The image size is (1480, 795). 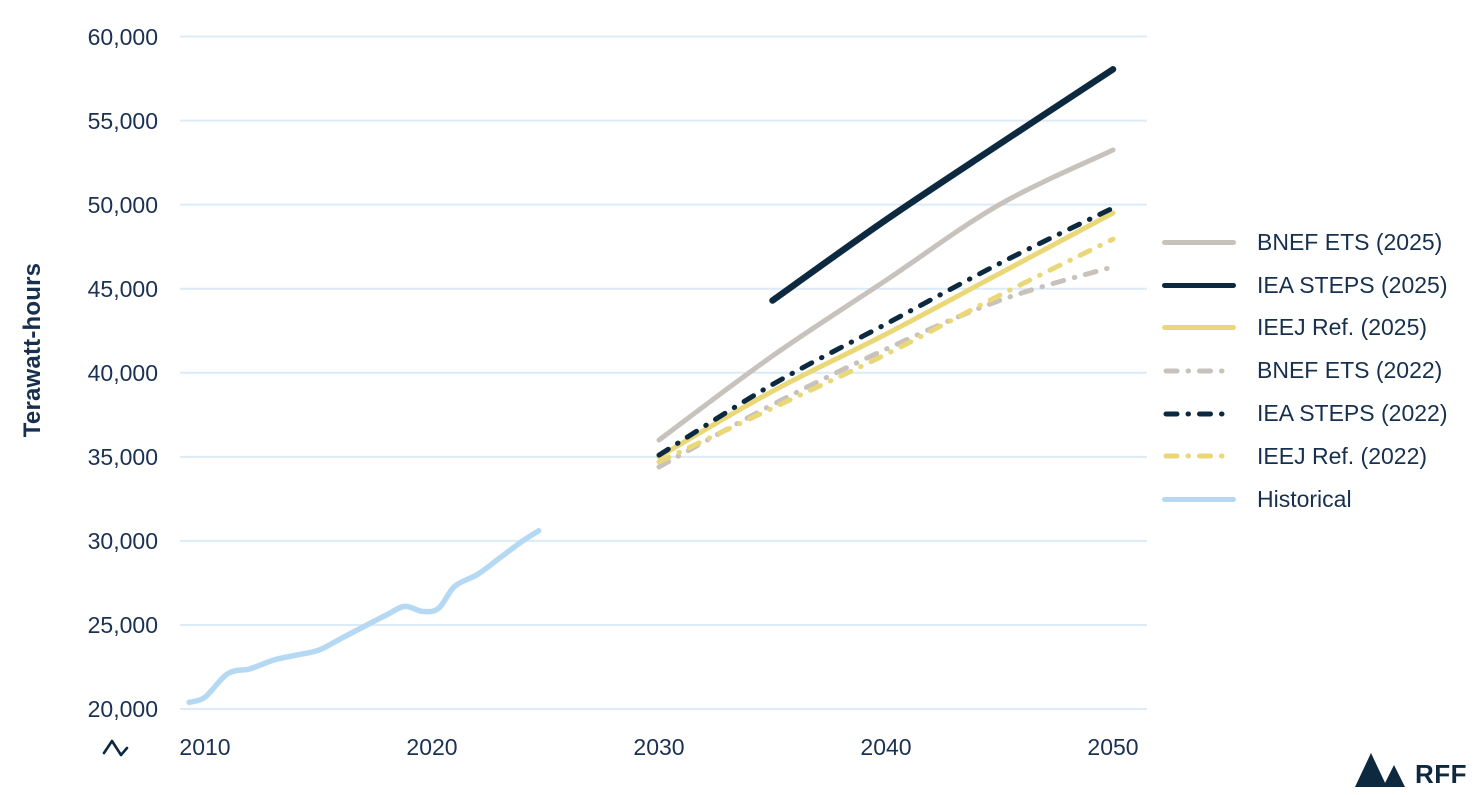 What do you see at coordinates (122, 36) in the screenshot?
I see `y-tick-label: 60,000` at bounding box center [122, 36].